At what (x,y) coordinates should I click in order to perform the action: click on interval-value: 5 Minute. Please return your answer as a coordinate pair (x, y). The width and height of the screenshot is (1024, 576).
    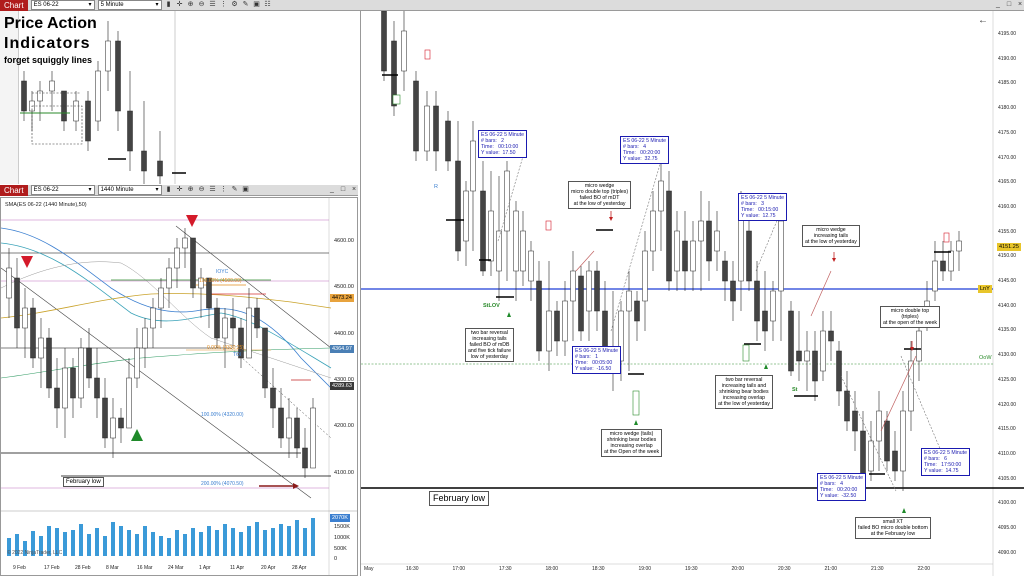
    Looking at the image, I should click on (112, 5).